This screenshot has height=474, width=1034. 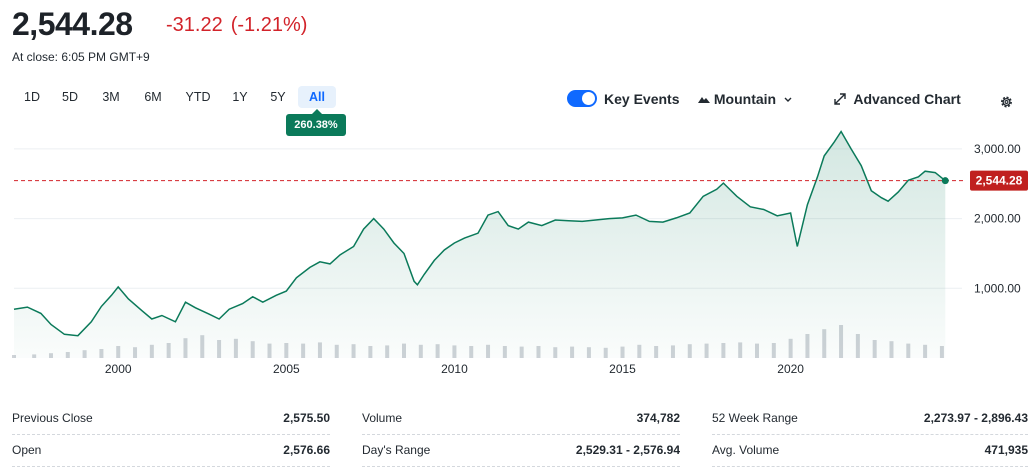 I want to click on last-price-badge-text: 2,544.28, so click(x=999, y=181).